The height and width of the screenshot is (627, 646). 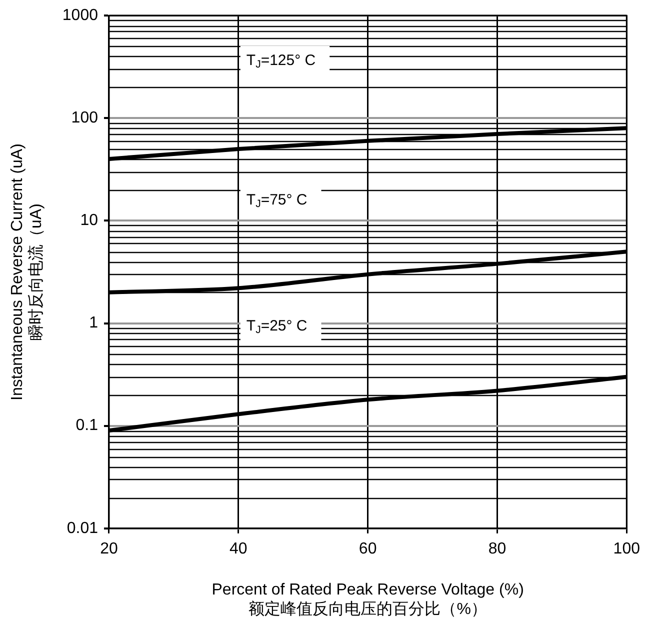 What do you see at coordinates (89, 221) in the screenshot?
I see `y-tick-label: 10` at bounding box center [89, 221].